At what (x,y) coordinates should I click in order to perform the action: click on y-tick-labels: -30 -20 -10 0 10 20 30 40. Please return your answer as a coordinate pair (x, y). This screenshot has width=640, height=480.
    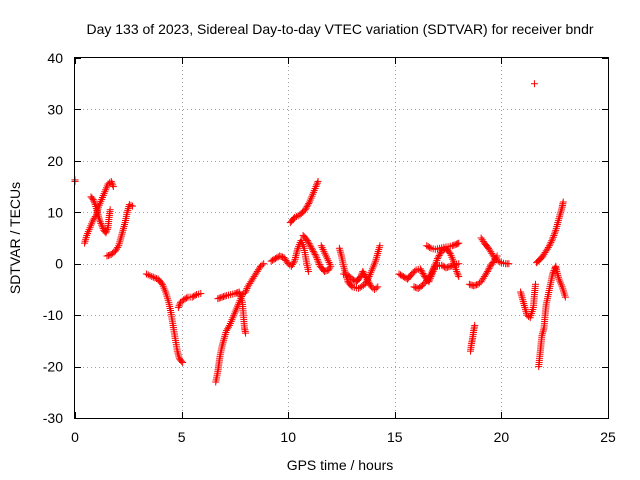
    Looking at the image, I should click on (53, 238).